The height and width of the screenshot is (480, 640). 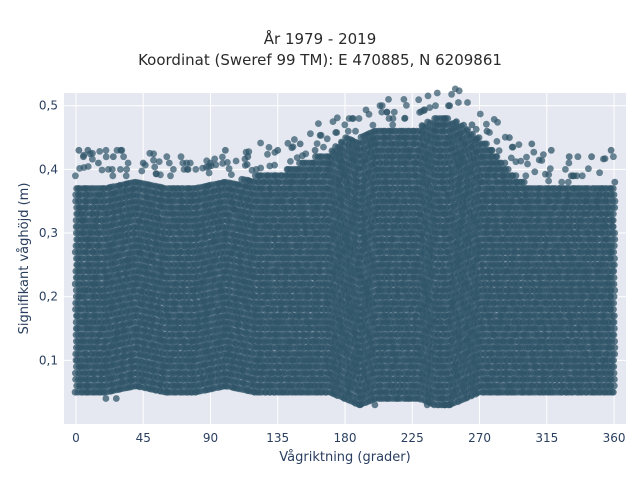 What do you see at coordinates (320, 39) in the screenshot?
I see `chart-title: År 1979 - 2019` at bounding box center [320, 39].